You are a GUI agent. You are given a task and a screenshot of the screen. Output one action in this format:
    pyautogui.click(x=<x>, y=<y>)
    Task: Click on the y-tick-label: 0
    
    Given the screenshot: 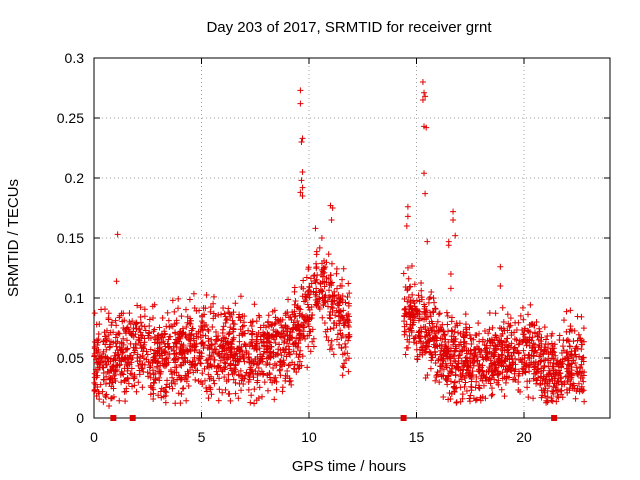 What is the action you would take?
    pyautogui.click(x=80, y=418)
    